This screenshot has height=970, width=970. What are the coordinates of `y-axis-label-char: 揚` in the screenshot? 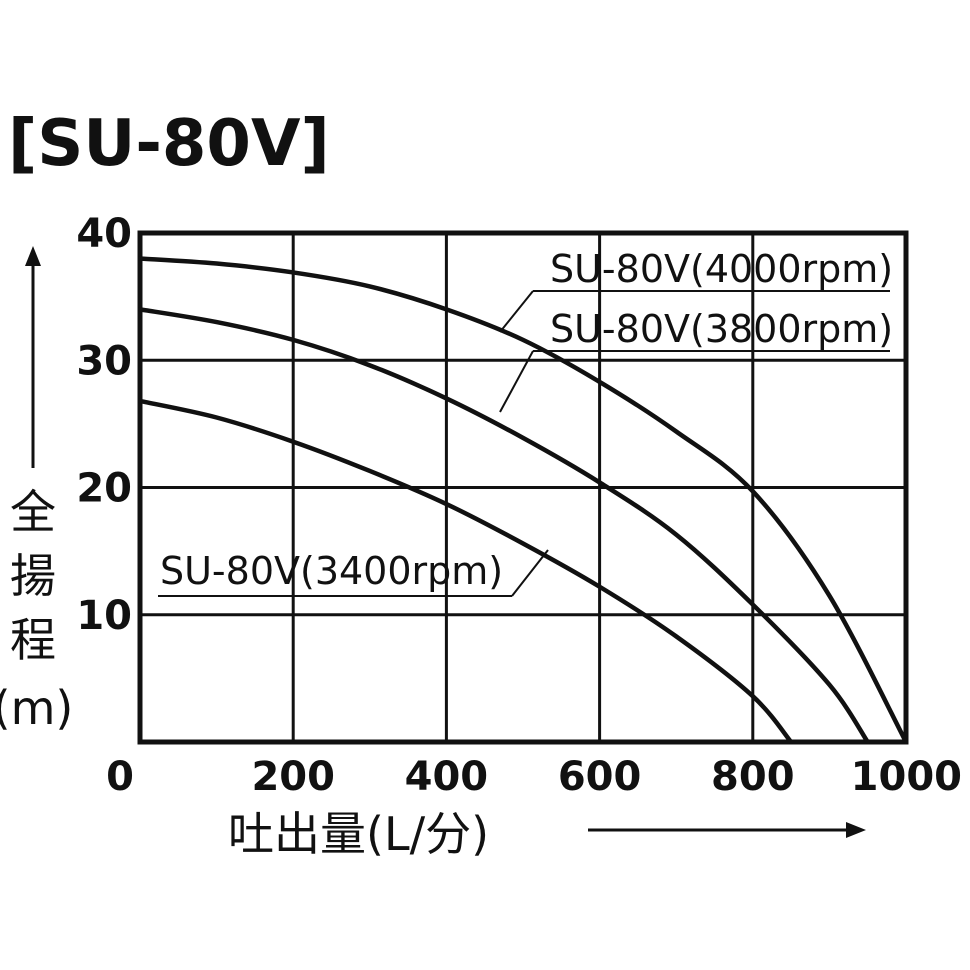 It's located at (33, 576).